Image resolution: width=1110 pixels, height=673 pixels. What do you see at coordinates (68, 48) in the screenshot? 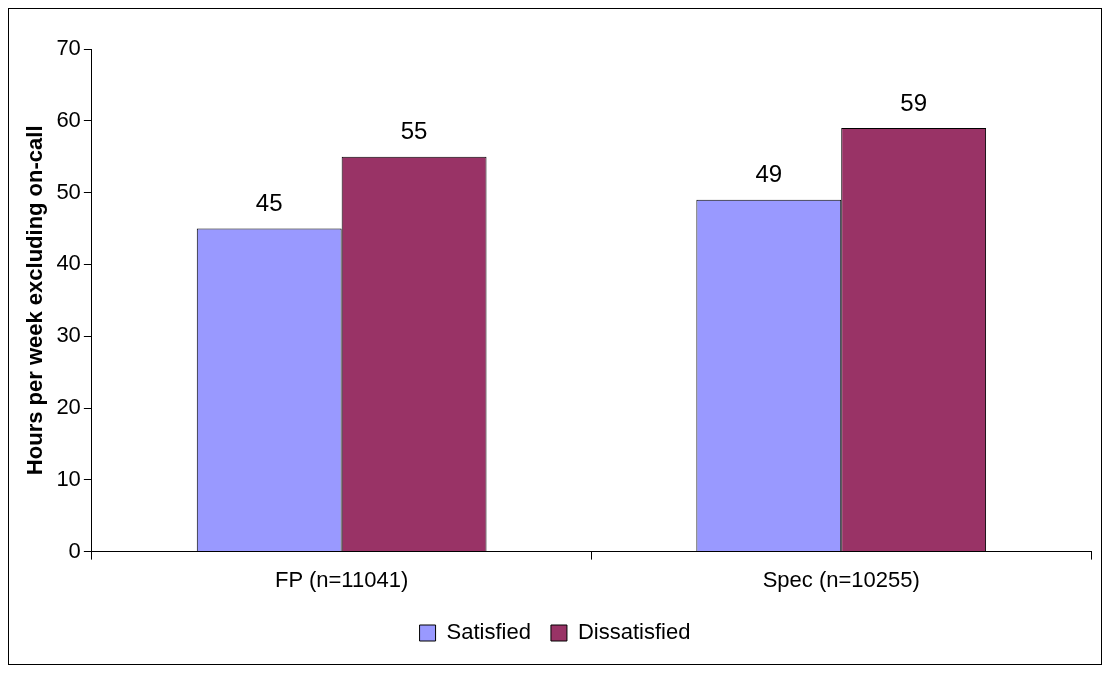
I see `y-tick-label: 70` at bounding box center [68, 48].